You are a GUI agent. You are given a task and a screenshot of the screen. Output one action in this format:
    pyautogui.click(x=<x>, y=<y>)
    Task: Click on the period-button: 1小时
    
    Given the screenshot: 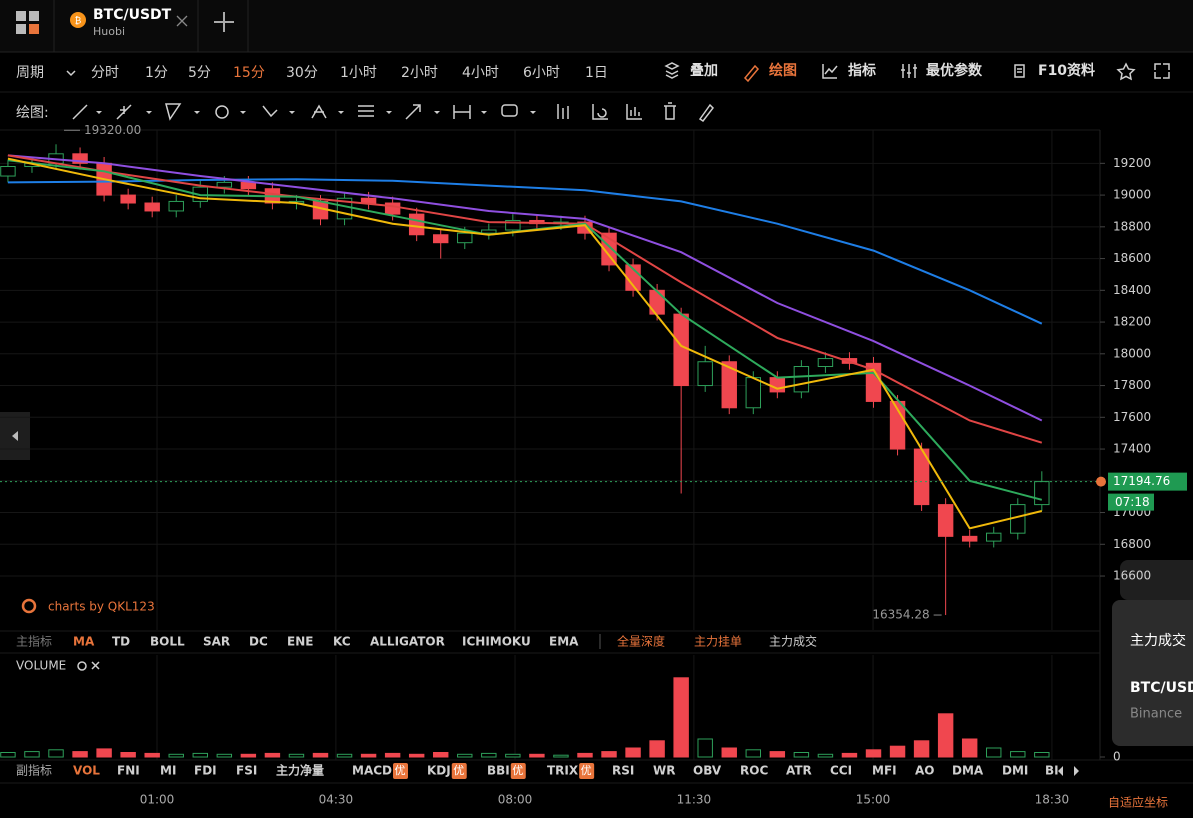 What is the action you would take?
    pyautogui.click(x=358, y=73)
    